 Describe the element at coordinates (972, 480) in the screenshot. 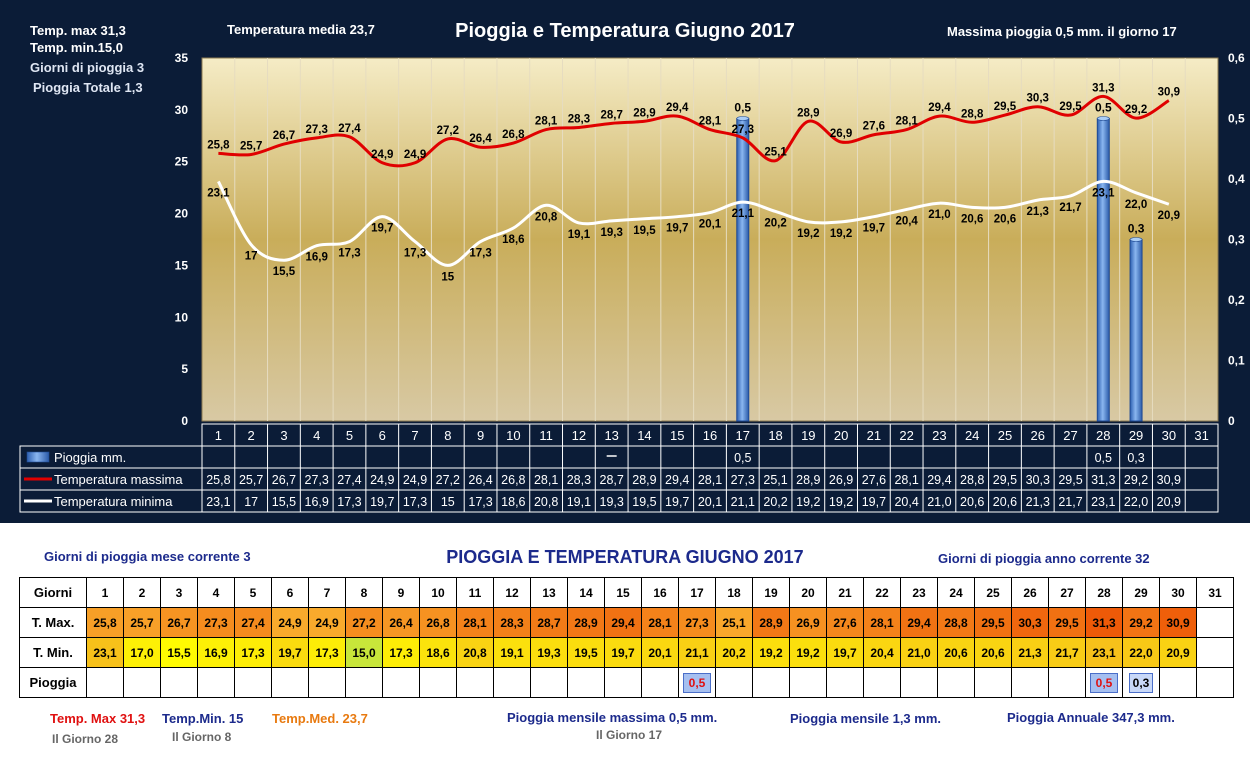

I see `table-value: 28,8` at that location.